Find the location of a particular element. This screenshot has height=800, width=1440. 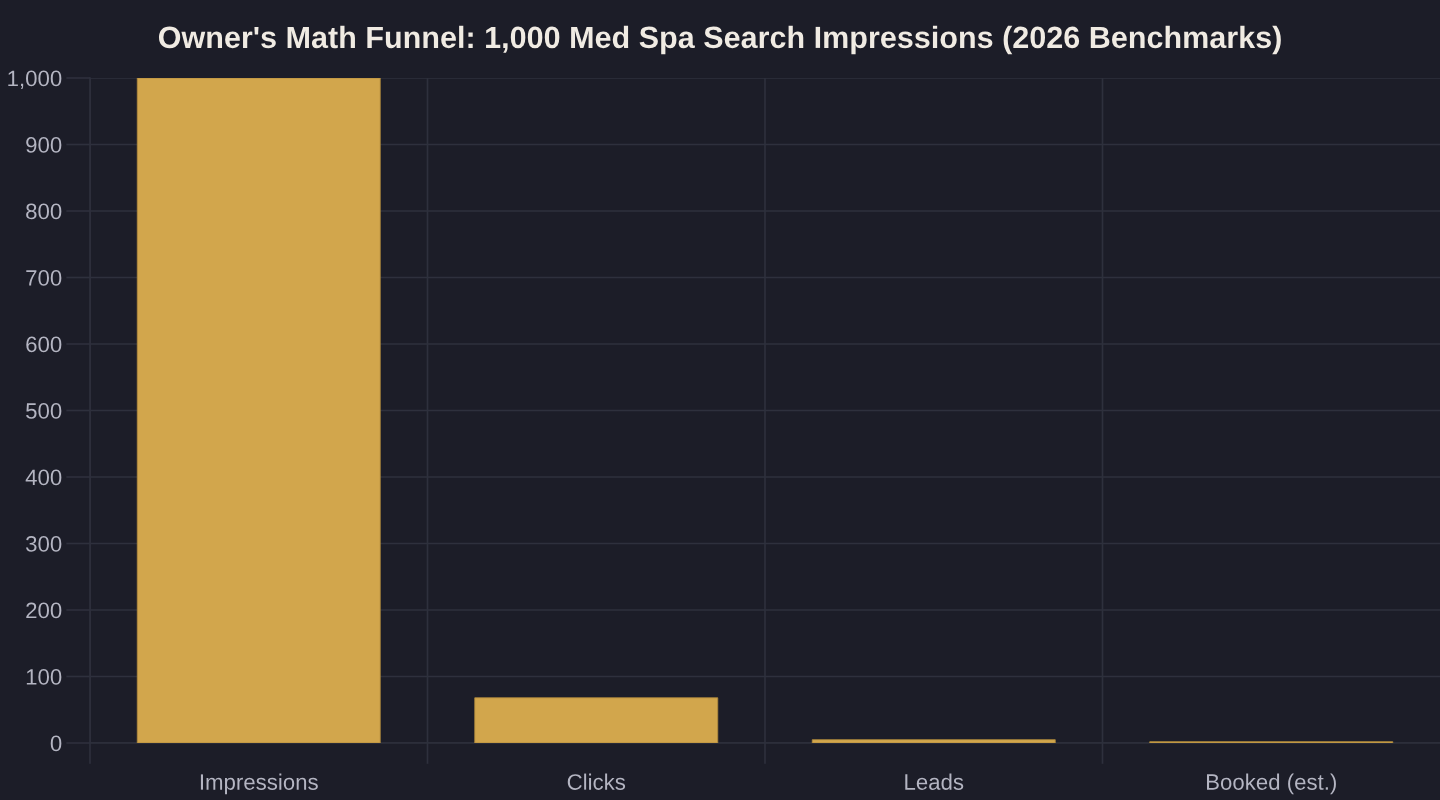

y-tick-label: 900 is located at coordinates (44, 145).